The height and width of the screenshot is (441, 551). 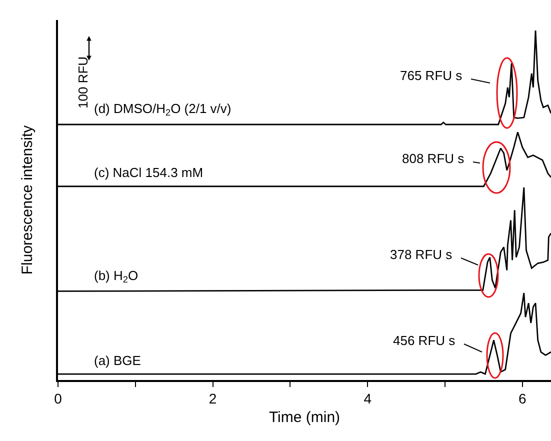 What do you see at coordinates (116, 276) in the screenshot?
I see `series-label: (b) H$_{2}$O` at bounding box center [116, 276].